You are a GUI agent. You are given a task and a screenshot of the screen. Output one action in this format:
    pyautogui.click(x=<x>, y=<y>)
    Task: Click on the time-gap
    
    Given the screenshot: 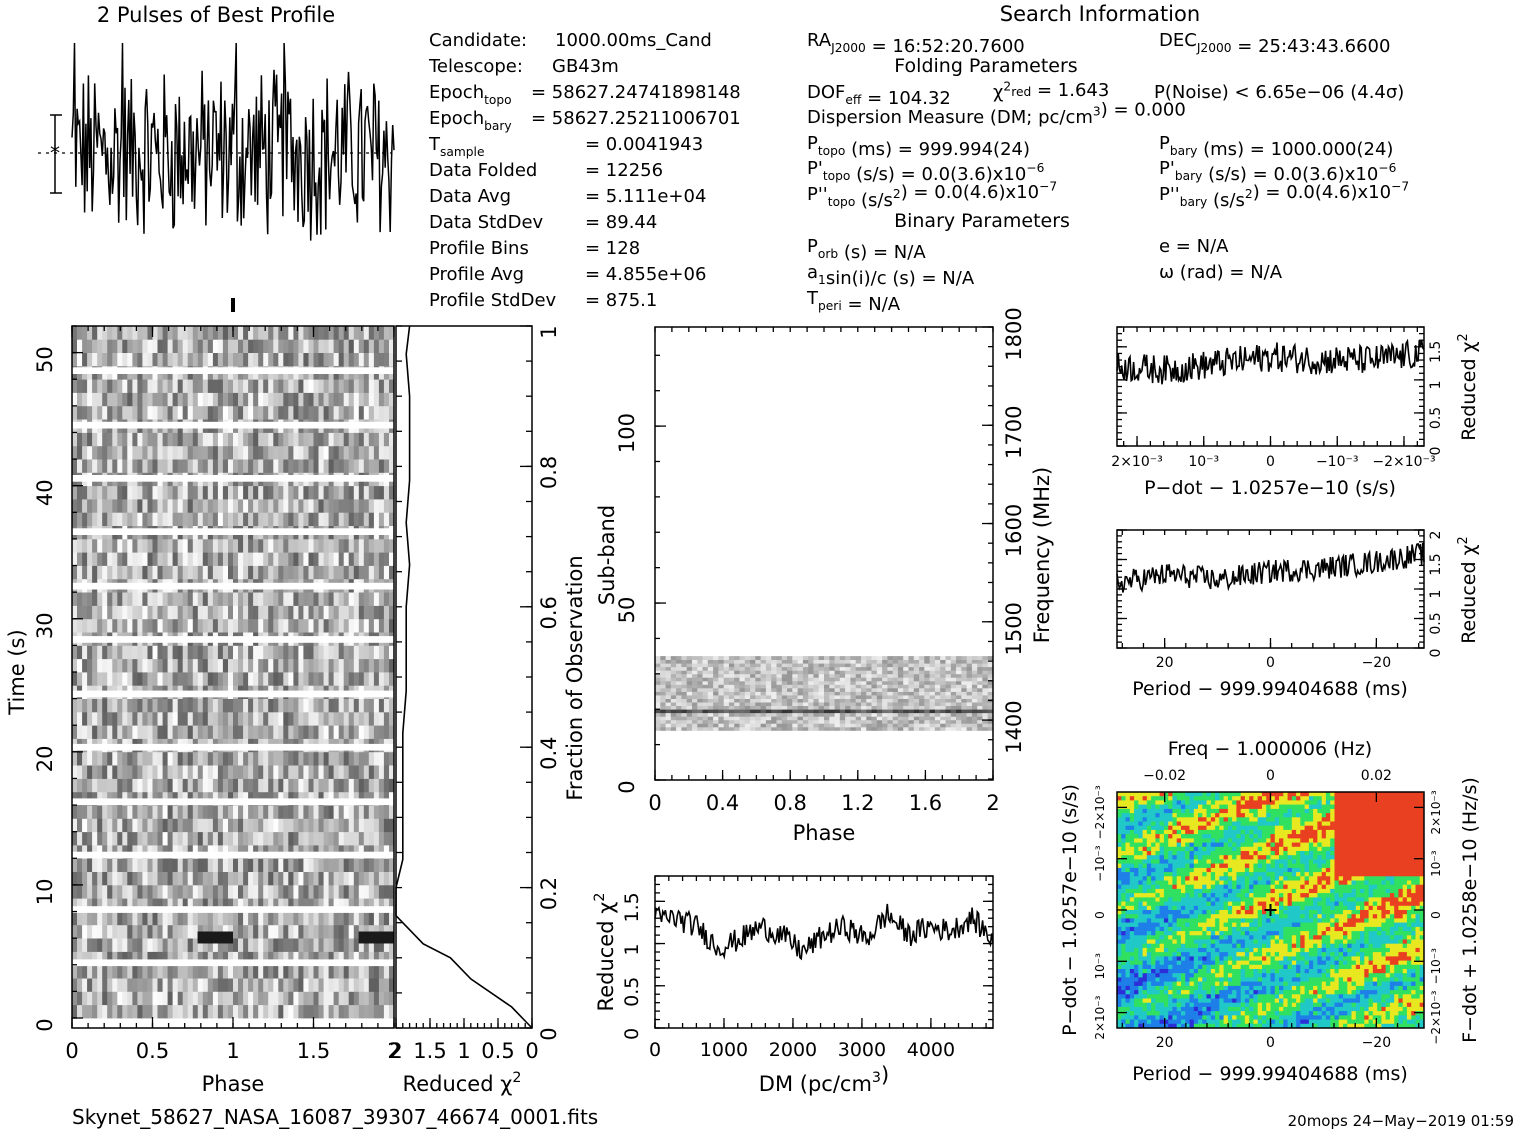 What is the action you would take?
    pyautogui.click(x=233, y=370)
    